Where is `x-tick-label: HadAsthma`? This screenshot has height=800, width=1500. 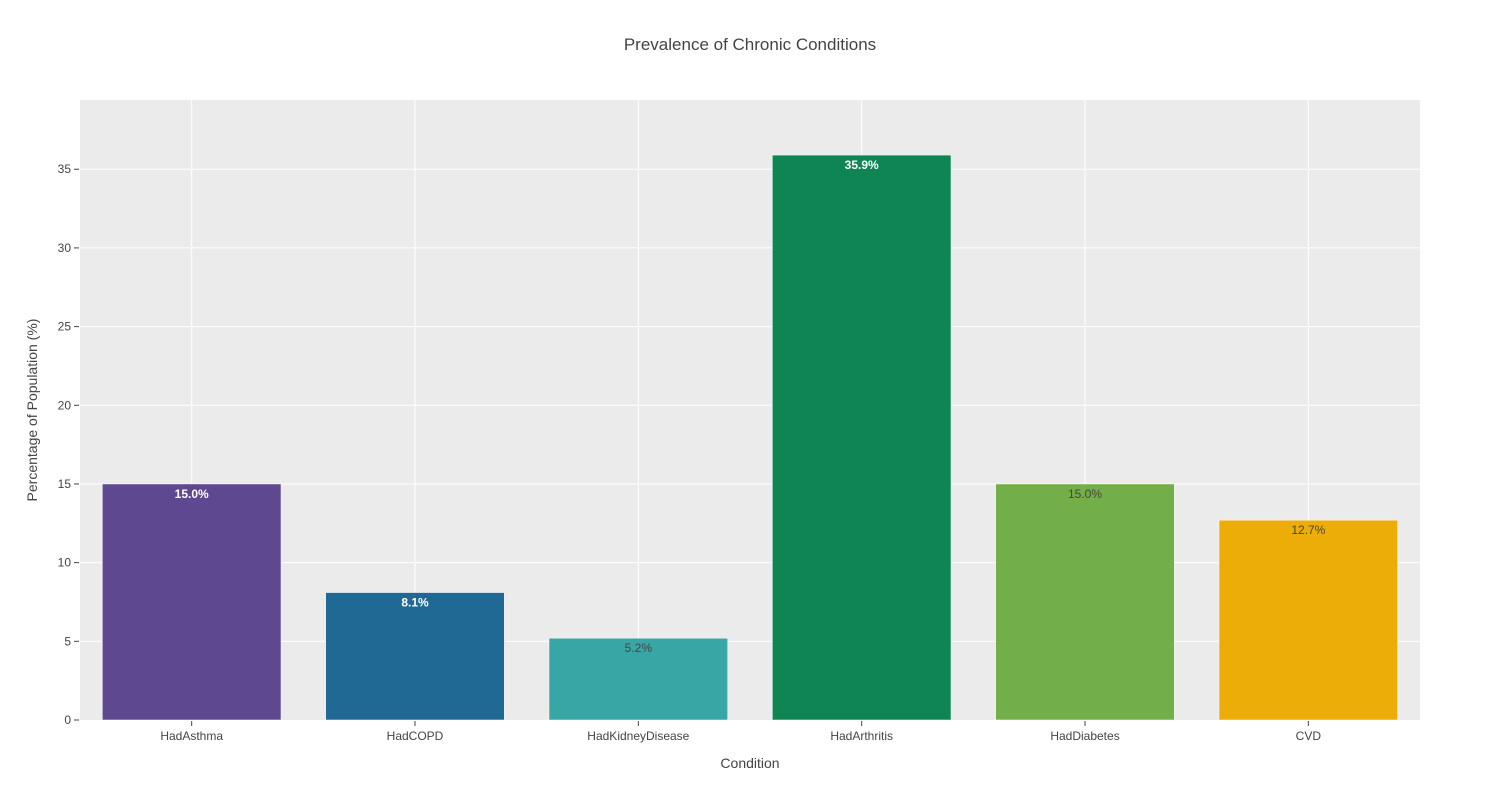 x-tick-label: HadAsthma is located at coordinates (191, 736).